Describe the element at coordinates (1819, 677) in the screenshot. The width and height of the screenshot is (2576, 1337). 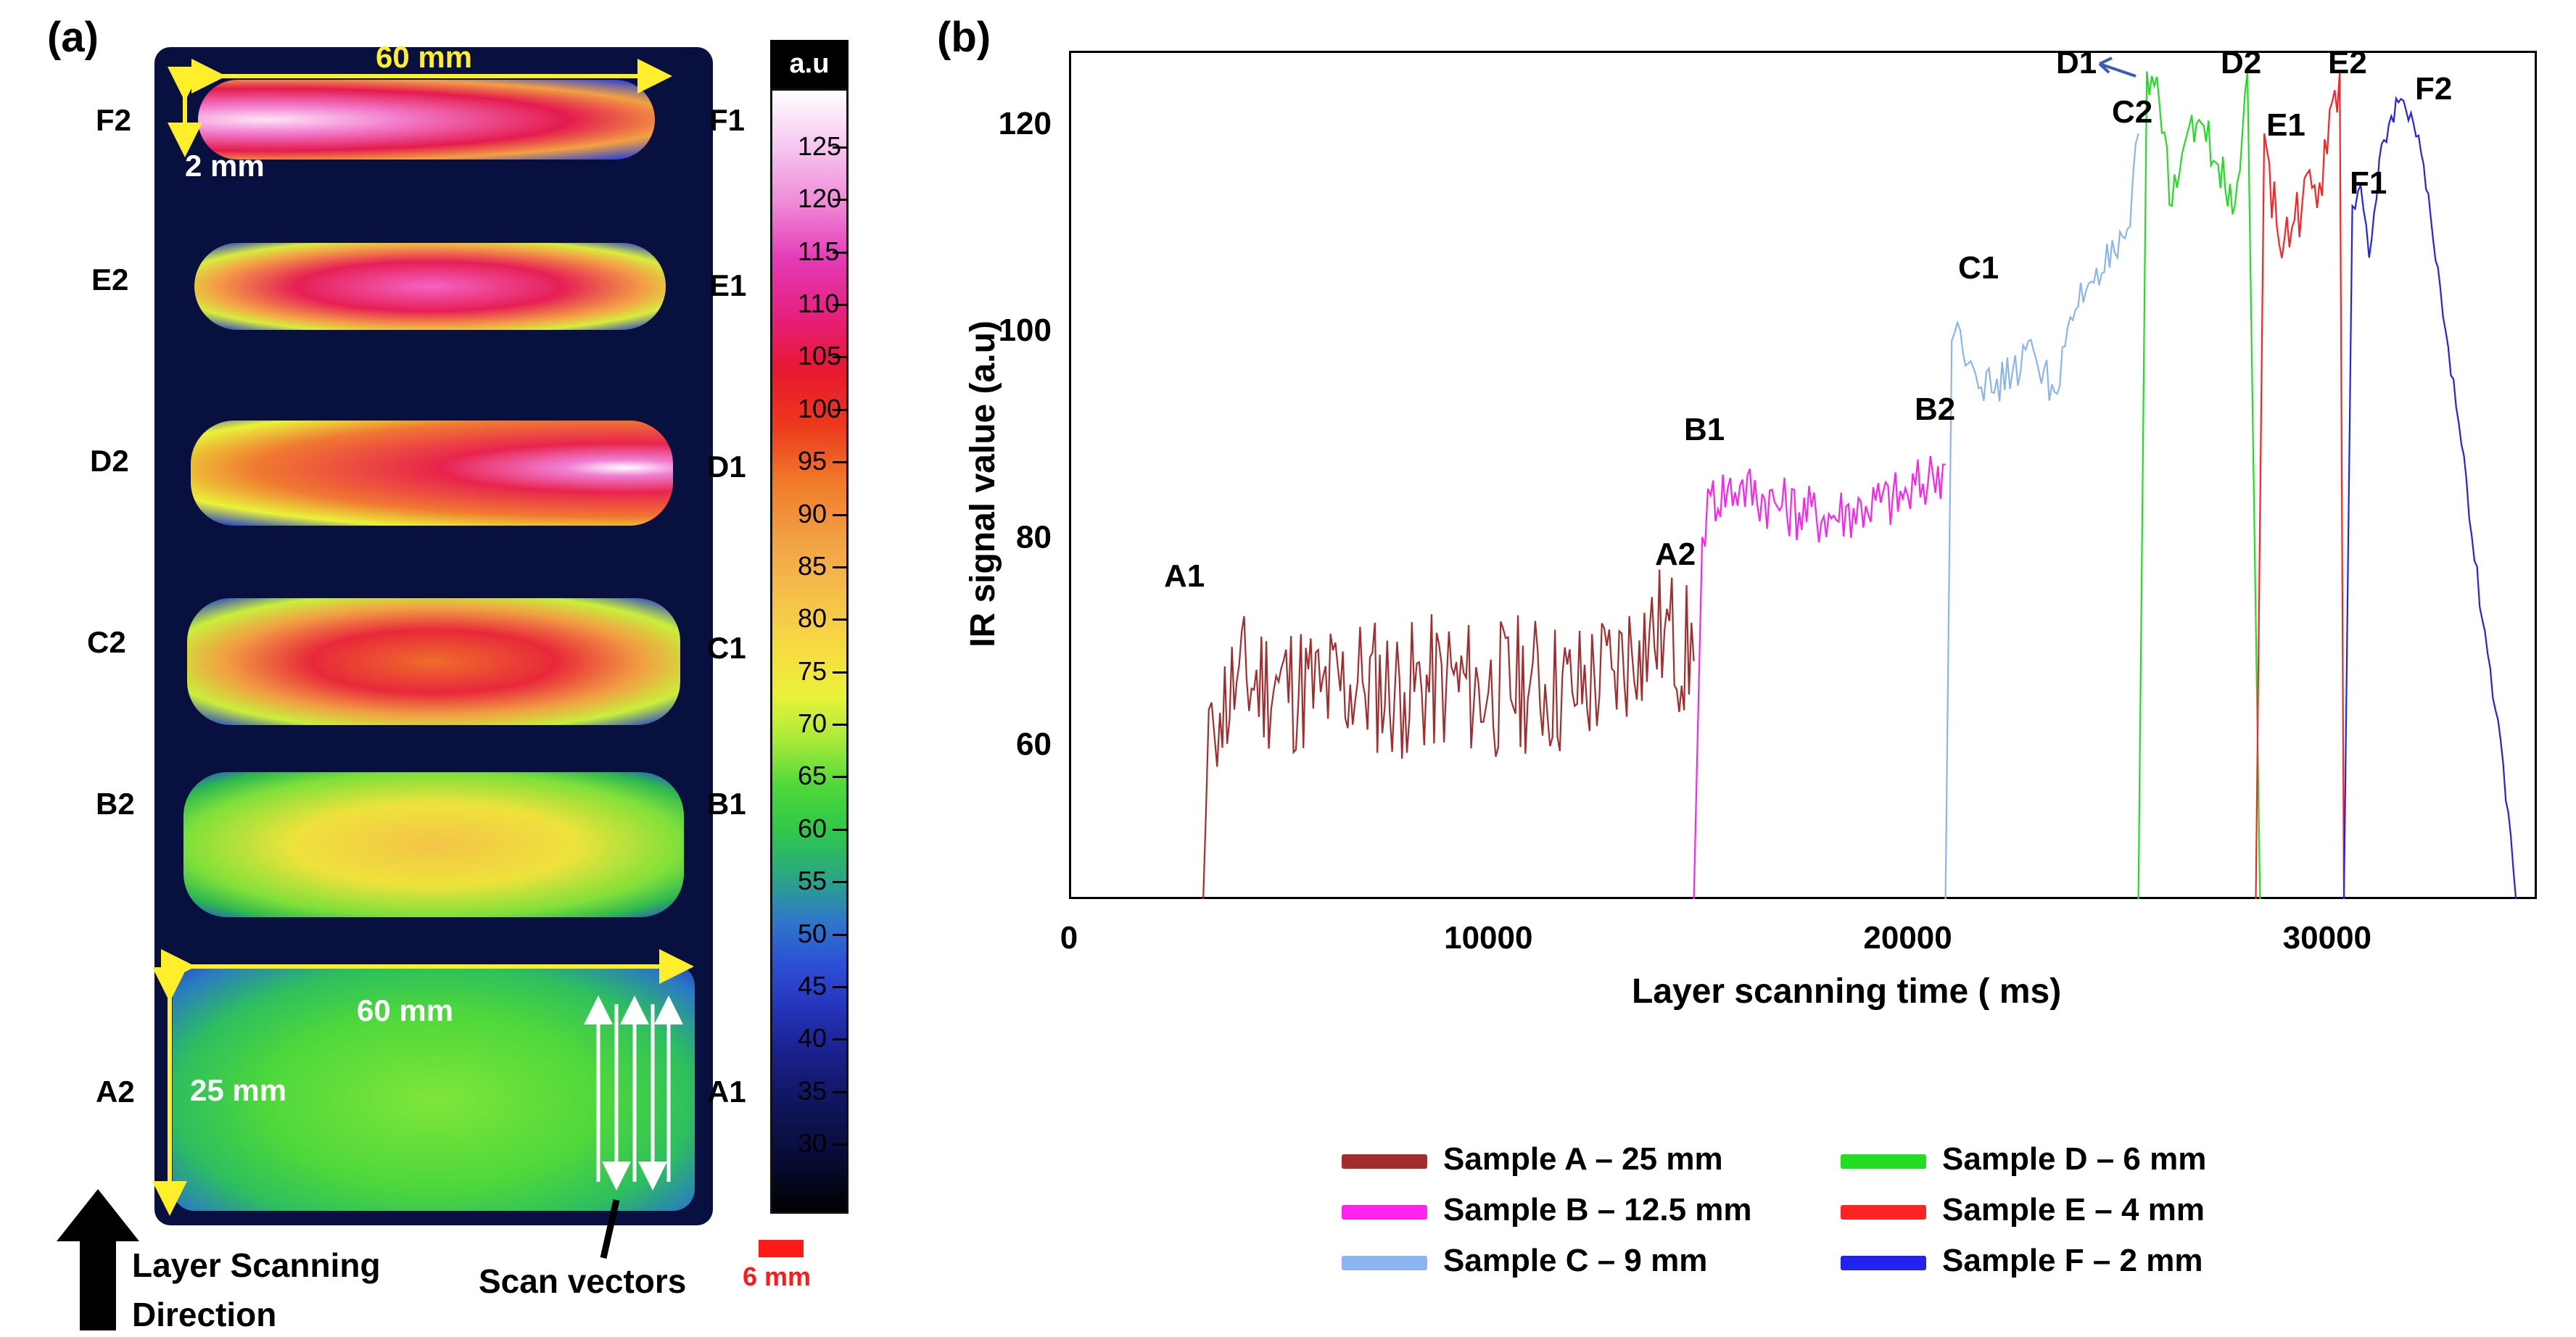
I see `series-line-b` at that location.